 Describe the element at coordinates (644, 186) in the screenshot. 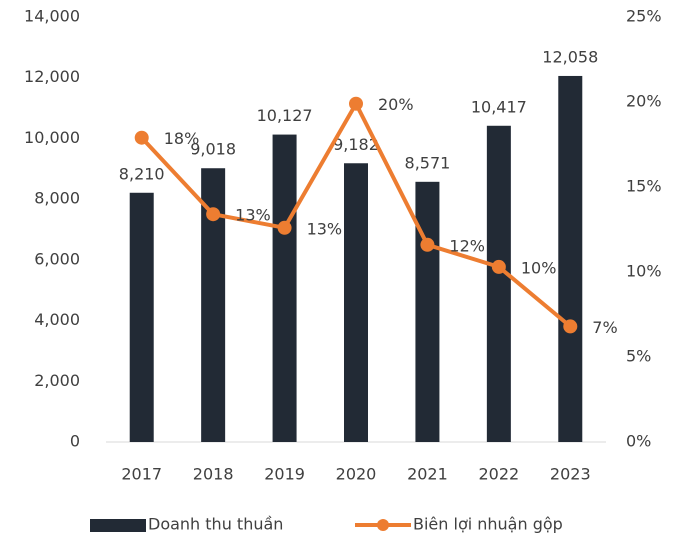

I see `y2-tick-label: 15%` at that location.